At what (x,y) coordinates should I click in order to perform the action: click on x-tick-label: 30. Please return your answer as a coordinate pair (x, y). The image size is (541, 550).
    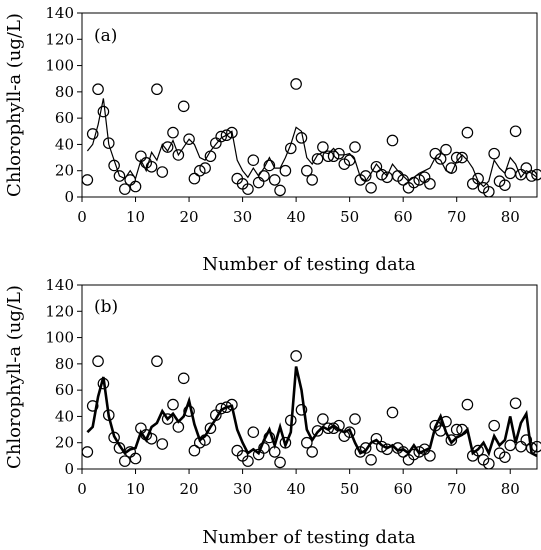
    Looking at the image, I should click on (242, 217).